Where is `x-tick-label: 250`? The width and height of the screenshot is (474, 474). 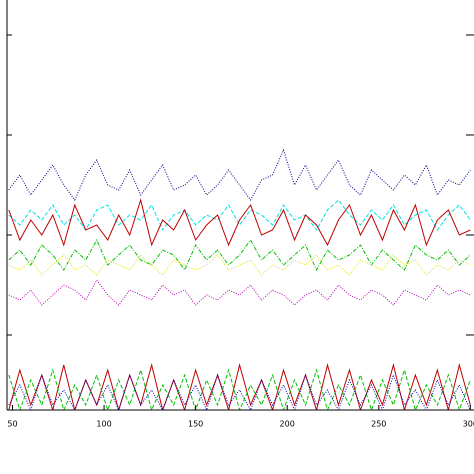 x-tick-label: 250 is located at coordinates (378, 424).